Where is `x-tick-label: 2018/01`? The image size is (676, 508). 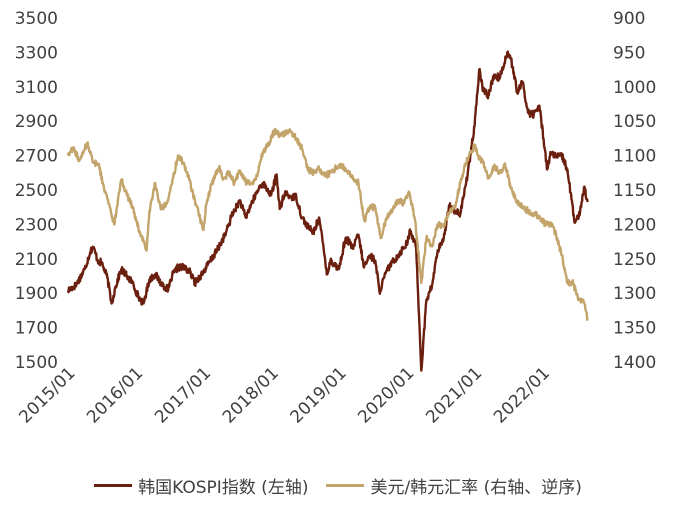 x-tick-label: 2018/01 is located at coordinates (251, 395).